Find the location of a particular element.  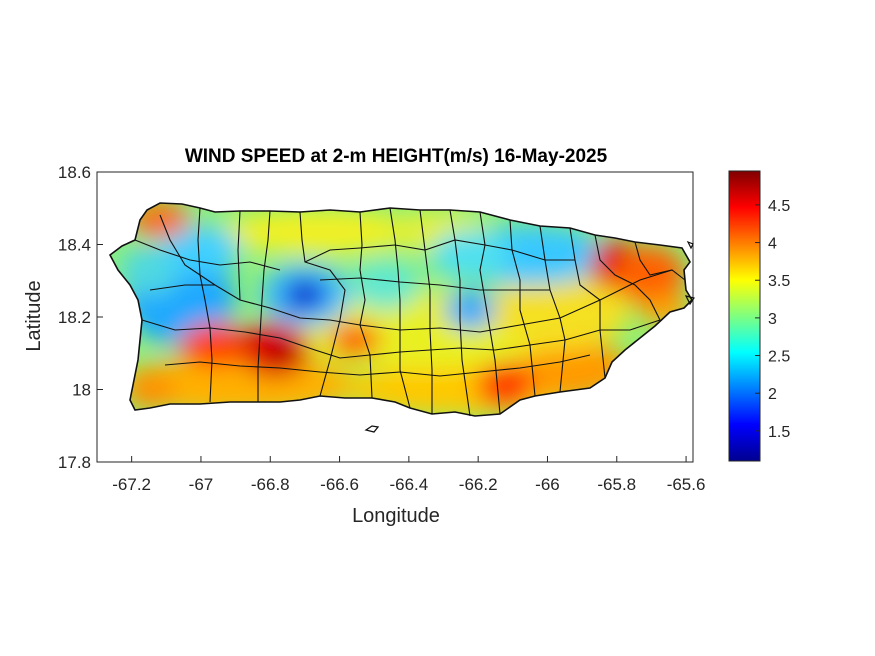

x-tick-label: -67 is located at coordinates (201, 484).